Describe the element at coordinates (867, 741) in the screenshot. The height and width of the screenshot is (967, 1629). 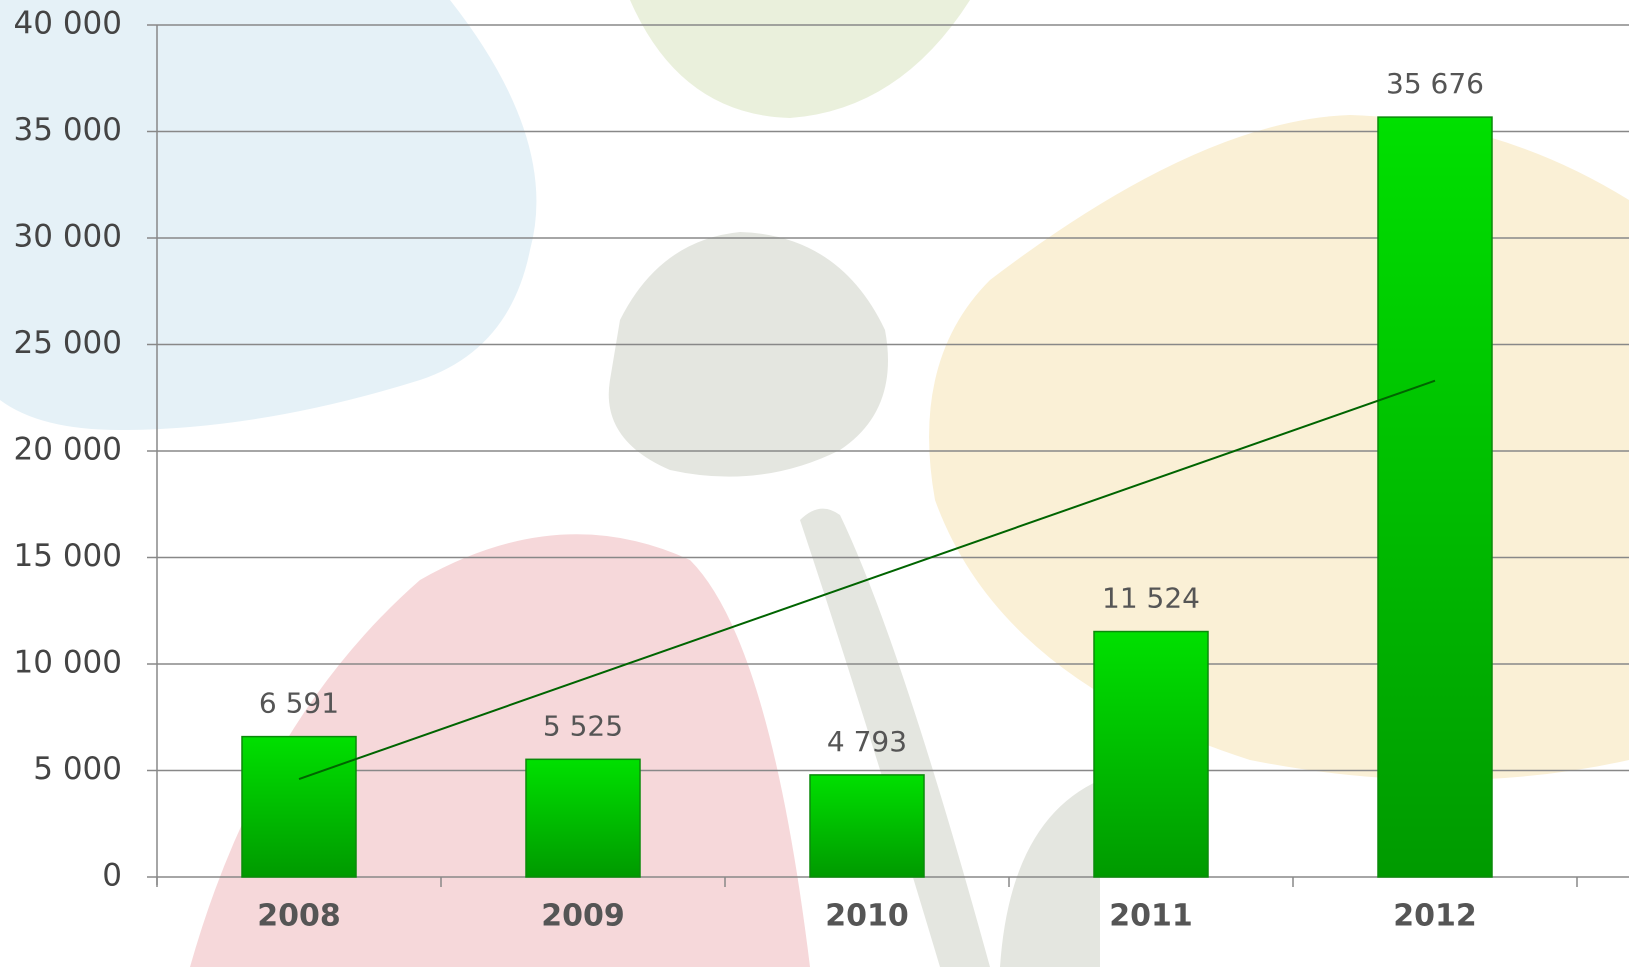
I see `value-label: 4 793` at that location.